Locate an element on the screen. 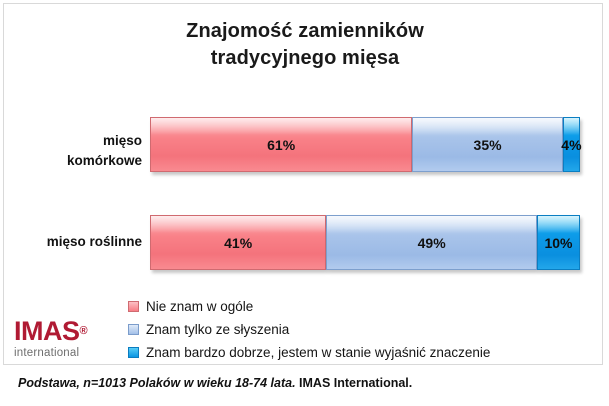  bar-segment-value: 4% is located at coordinates (571, 144).